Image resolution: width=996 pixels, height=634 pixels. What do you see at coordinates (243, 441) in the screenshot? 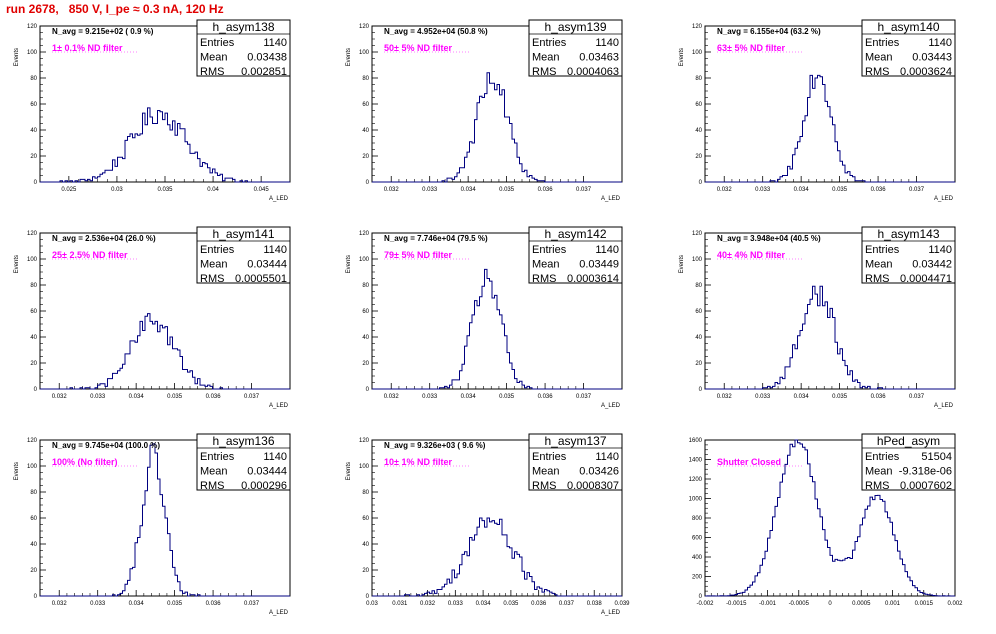
I see `stats-histogram-name: h_asym136` at bounding box center [243, 441].